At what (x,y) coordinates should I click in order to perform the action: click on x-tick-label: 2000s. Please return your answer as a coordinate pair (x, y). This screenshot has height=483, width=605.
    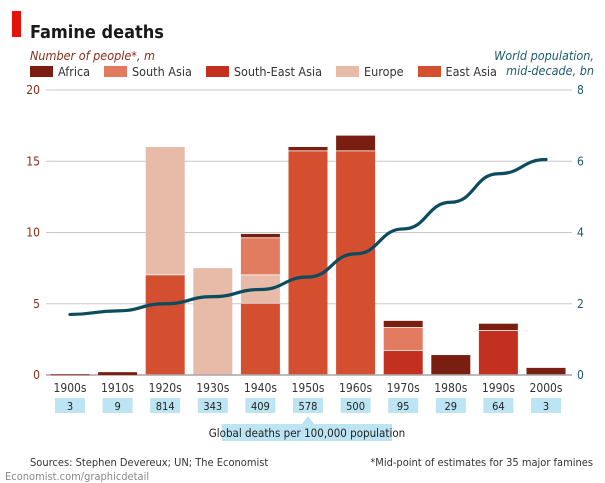
    Looking at the image, I should click on (545, 388).